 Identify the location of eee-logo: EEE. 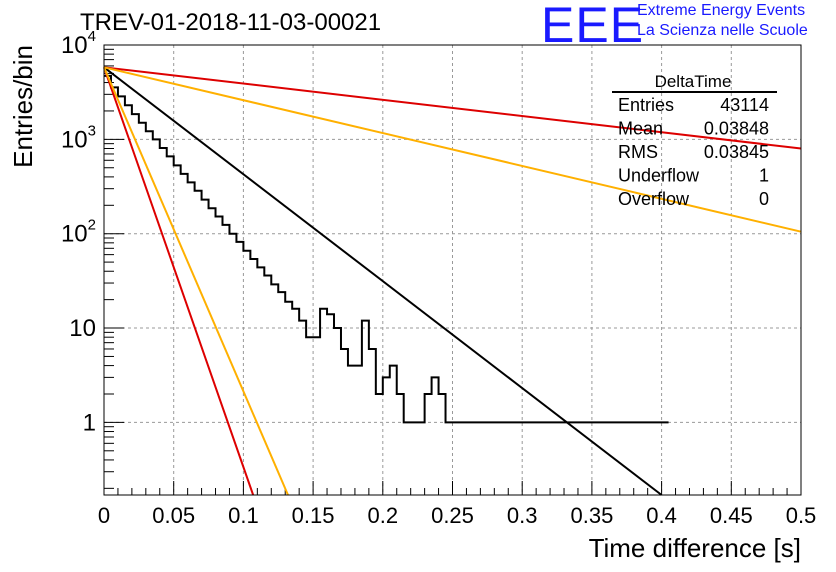
(593, 26).